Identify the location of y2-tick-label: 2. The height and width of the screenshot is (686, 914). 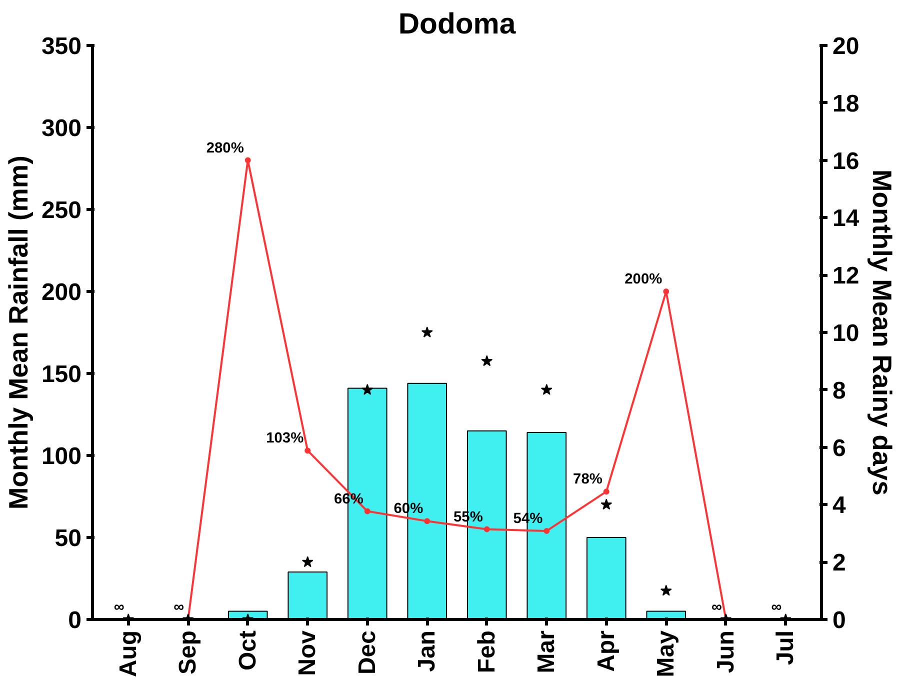
(839, 563).